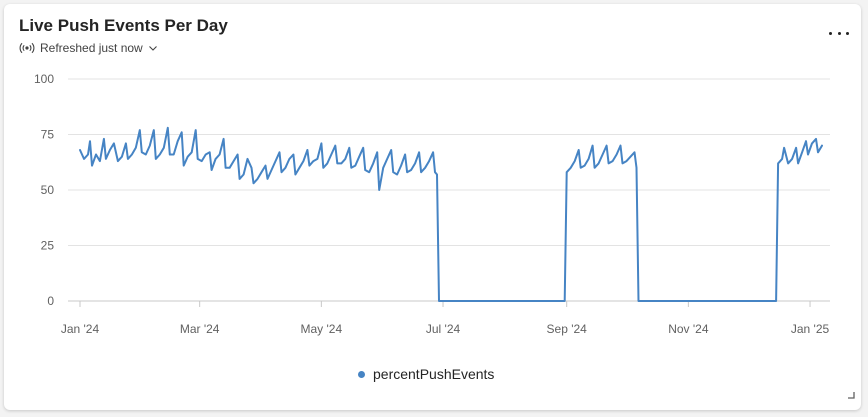 This screenshot has height=417, width=868. Describe the element at coordinates (830, 33) in the screenshot. I see `more-horizontal-icon` at that location.